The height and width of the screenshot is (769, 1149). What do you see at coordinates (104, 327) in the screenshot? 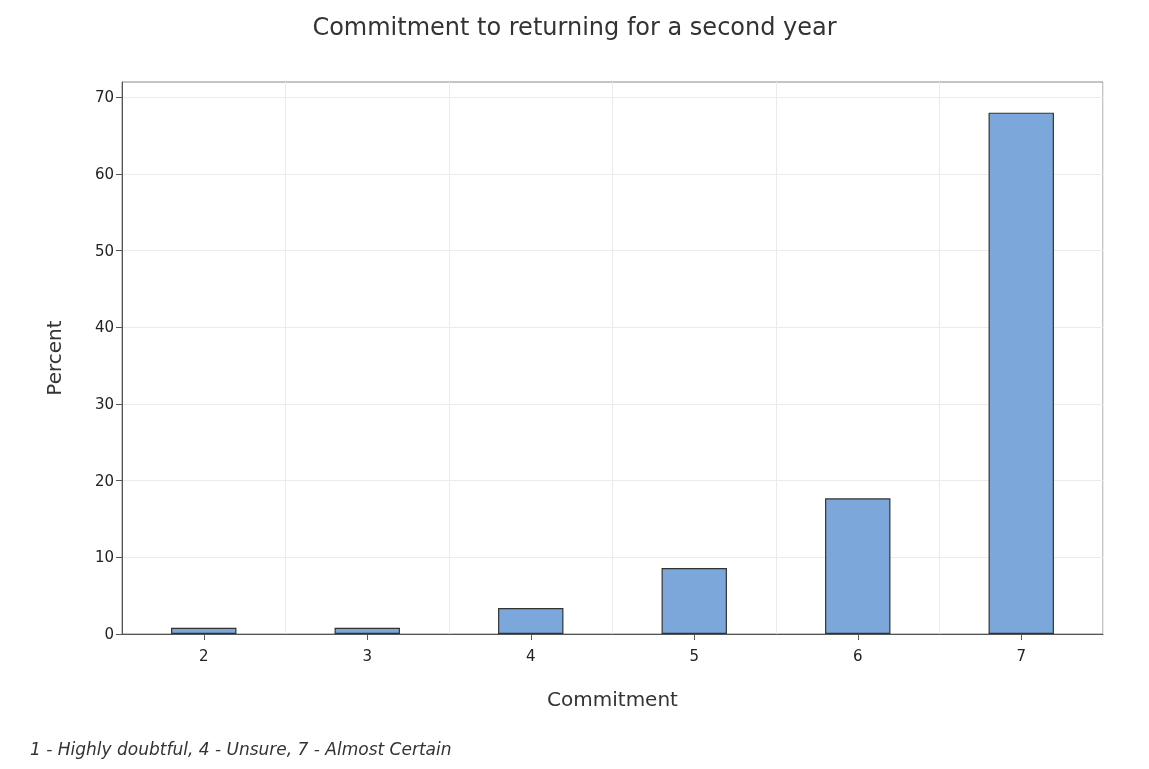
I see `y-tick-label: 40` at bounding box center [104, 327].